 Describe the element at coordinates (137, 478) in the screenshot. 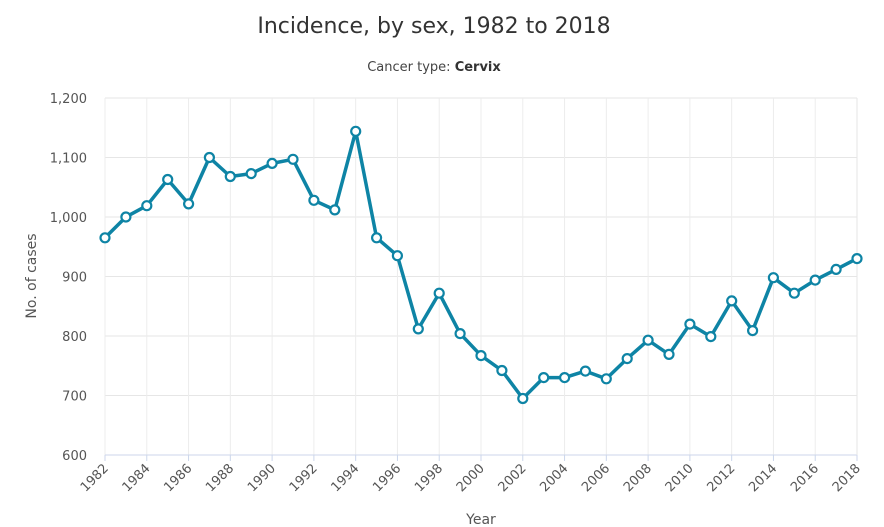

I see `x-tick-label: 1984` at that location.